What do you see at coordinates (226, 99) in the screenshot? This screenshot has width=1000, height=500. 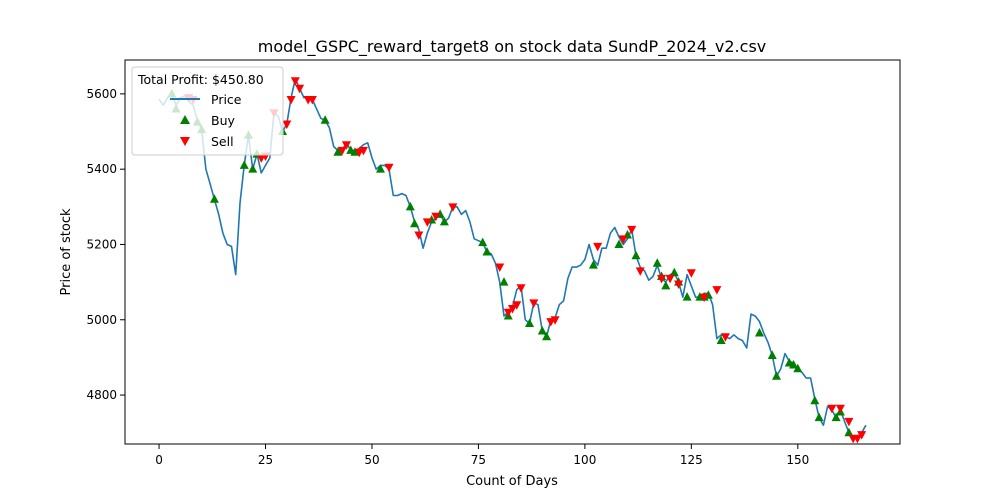 I see `legend-price-label: Price` at bounding box center [226, 99].